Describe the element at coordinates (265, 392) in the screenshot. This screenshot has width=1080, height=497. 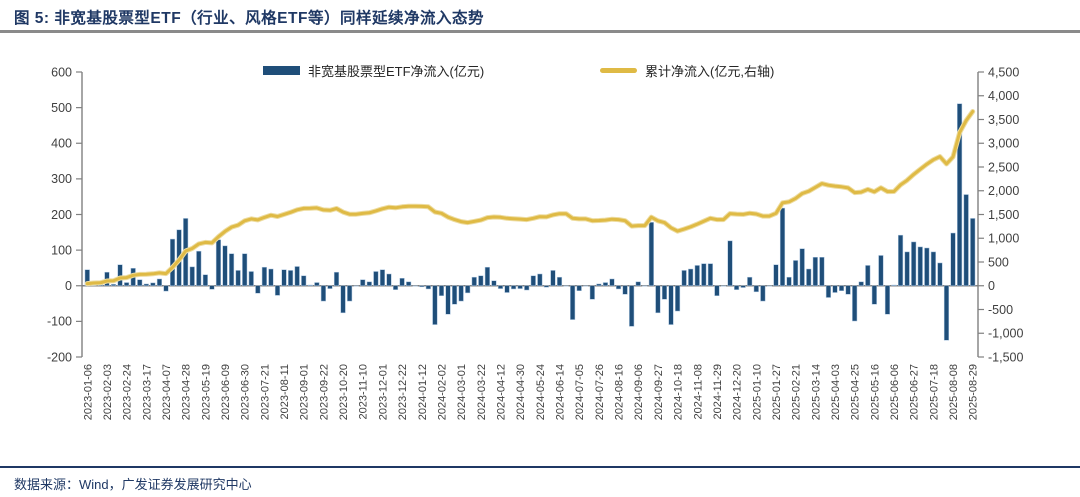
I see `x-axis-tick-label: 2023-07-21` at that location.